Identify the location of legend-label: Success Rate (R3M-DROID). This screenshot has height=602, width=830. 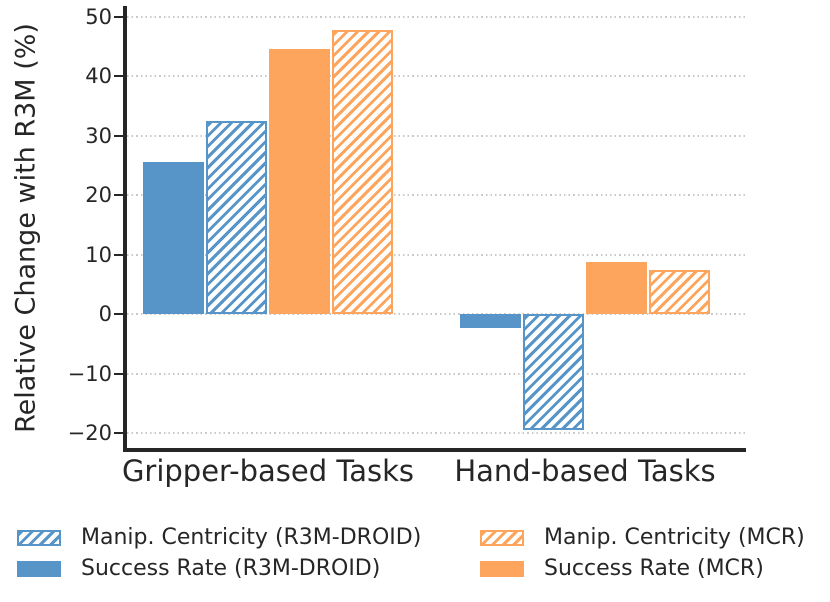
(231, 568).